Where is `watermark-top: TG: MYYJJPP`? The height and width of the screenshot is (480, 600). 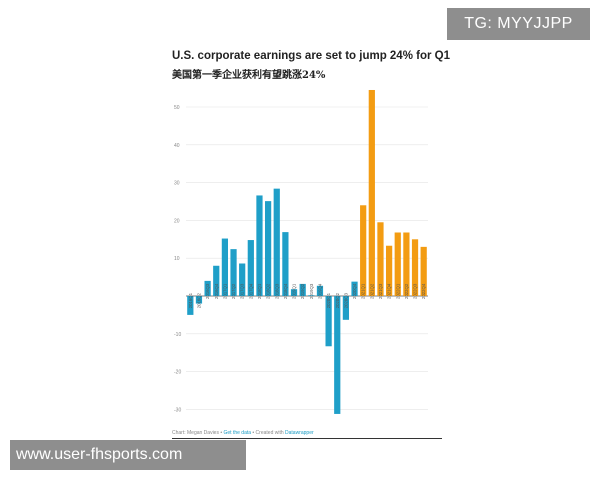
watermark-top: TG: MYYJJPP is located at coordinates (518, 24).